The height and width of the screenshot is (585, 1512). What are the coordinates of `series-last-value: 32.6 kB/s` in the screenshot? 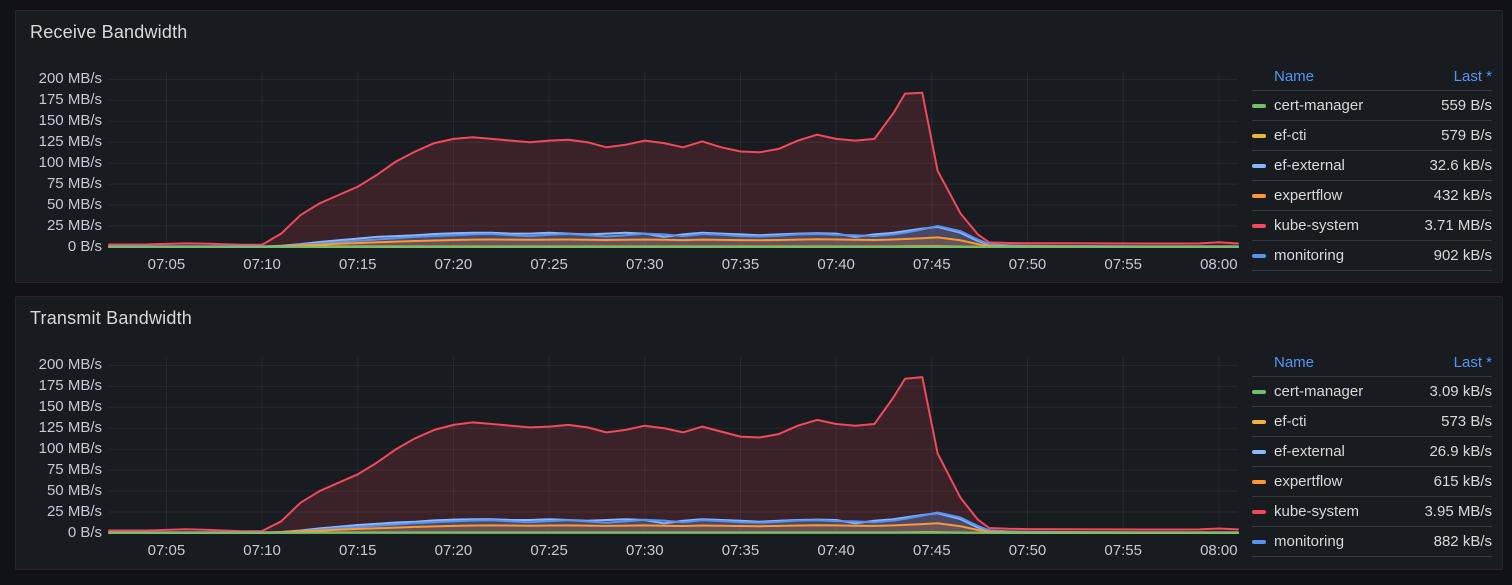 It's located at (1460, 165).